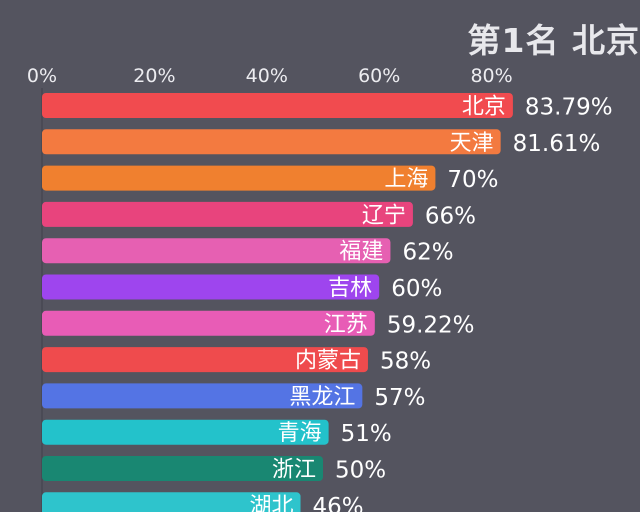  I want to click on bar-value-label: 66%, so click(450, 216).